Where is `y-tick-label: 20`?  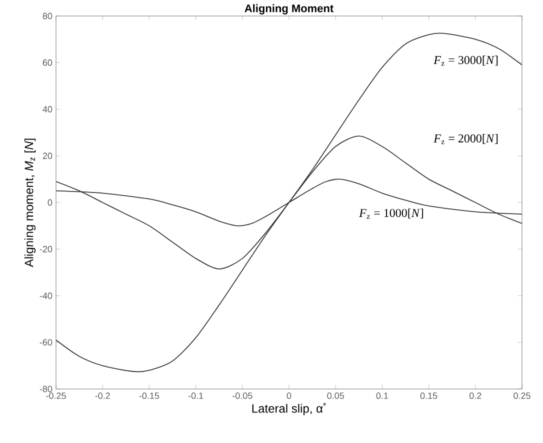
y-tick-label: 20 is located at coordinates (47, 156).